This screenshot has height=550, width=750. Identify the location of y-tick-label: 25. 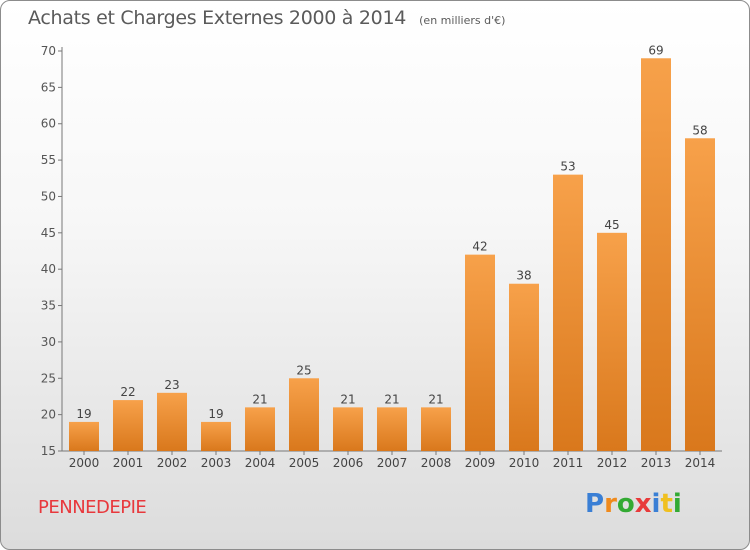
(48, 378).